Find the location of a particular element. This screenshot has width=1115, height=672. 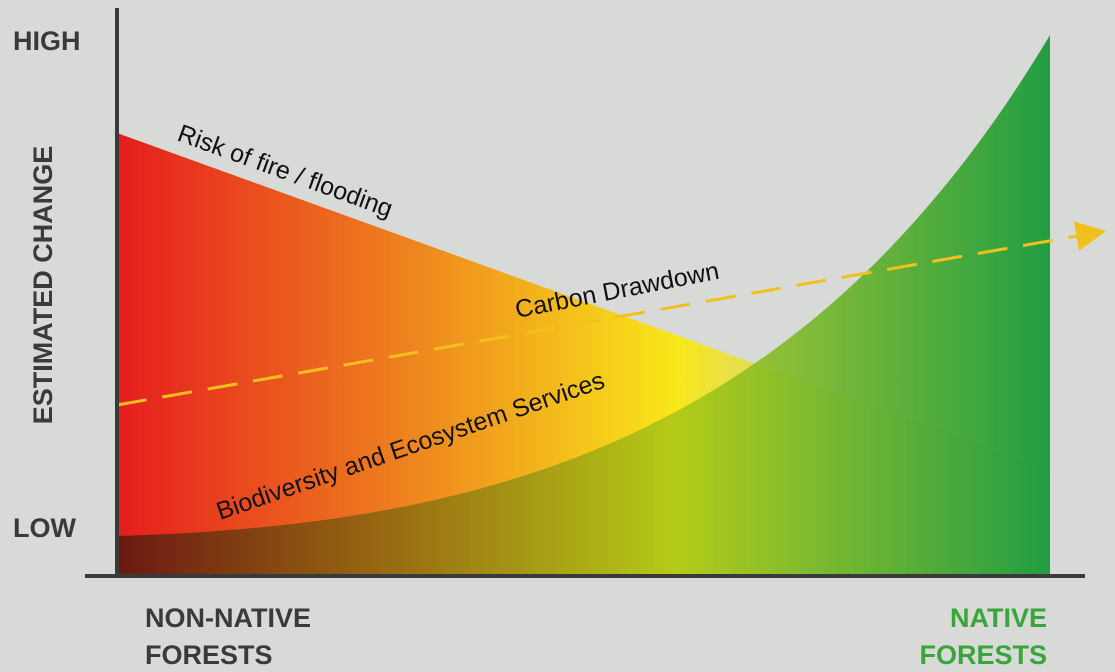

x-left-1: NON-NATIVE is located at coordinates (228, 618).